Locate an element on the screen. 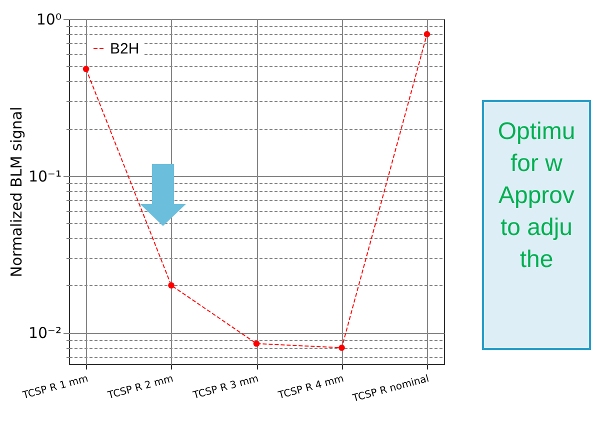 The image size is (597, 421). x-tick-label: TCSP R 3 mm is located at coordinates (225, 388).